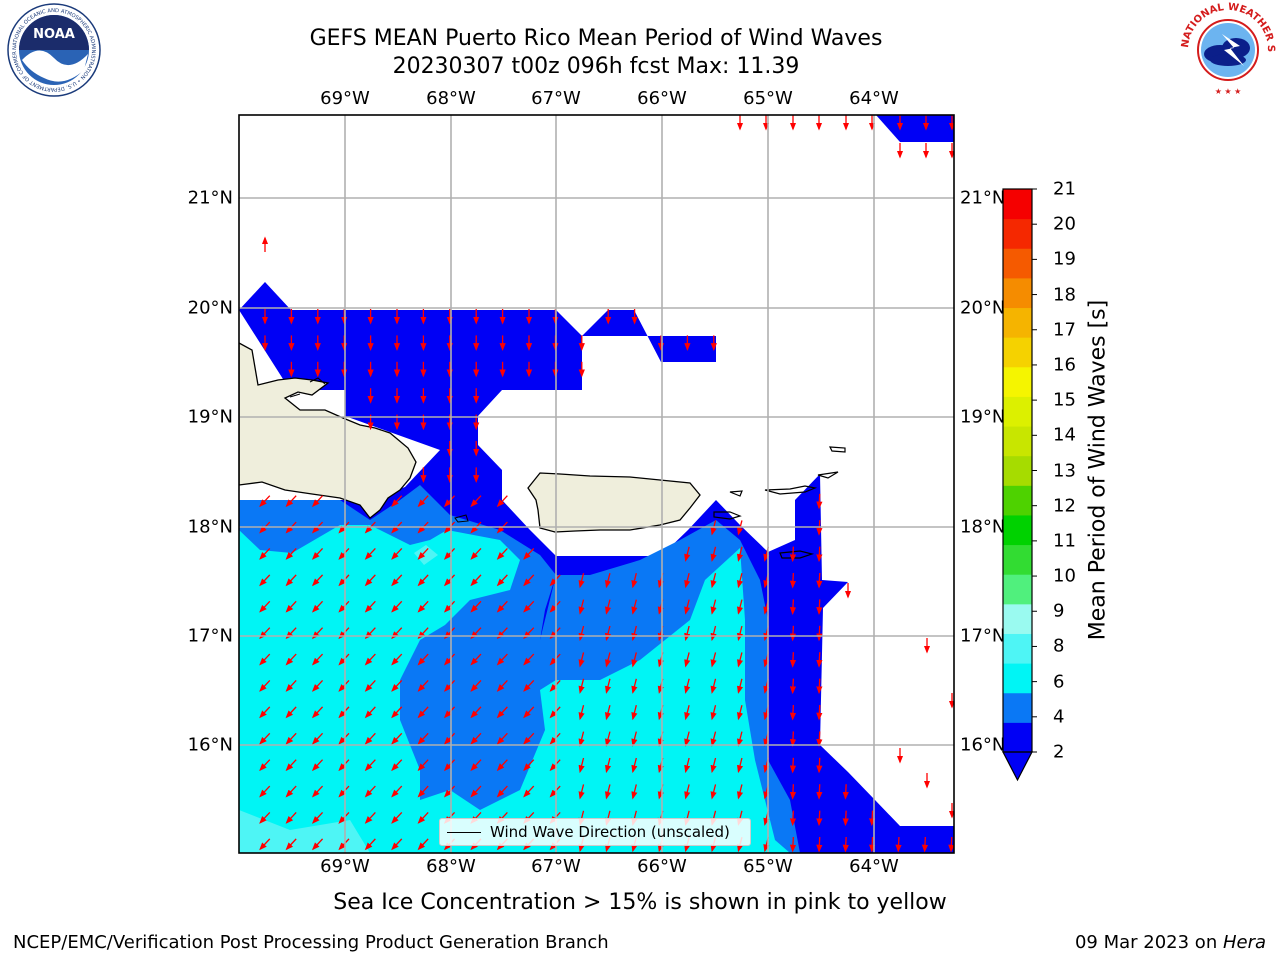 This screenshot has height=960, width=1280. What do you see at coordinates (983, 417) in the screenshot?
I see `lat-tick-right: 19°N` at bounding box center [983, 417].